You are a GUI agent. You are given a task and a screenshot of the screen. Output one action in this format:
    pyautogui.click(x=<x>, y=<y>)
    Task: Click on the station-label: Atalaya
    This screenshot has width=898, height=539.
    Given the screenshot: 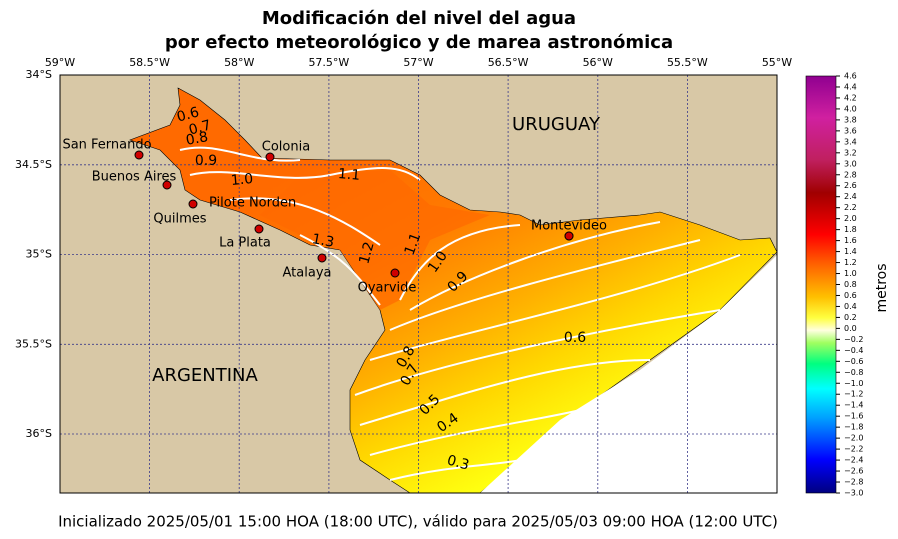 What is the action you would take?
    pyautogui.click(x=307, y=273)
    